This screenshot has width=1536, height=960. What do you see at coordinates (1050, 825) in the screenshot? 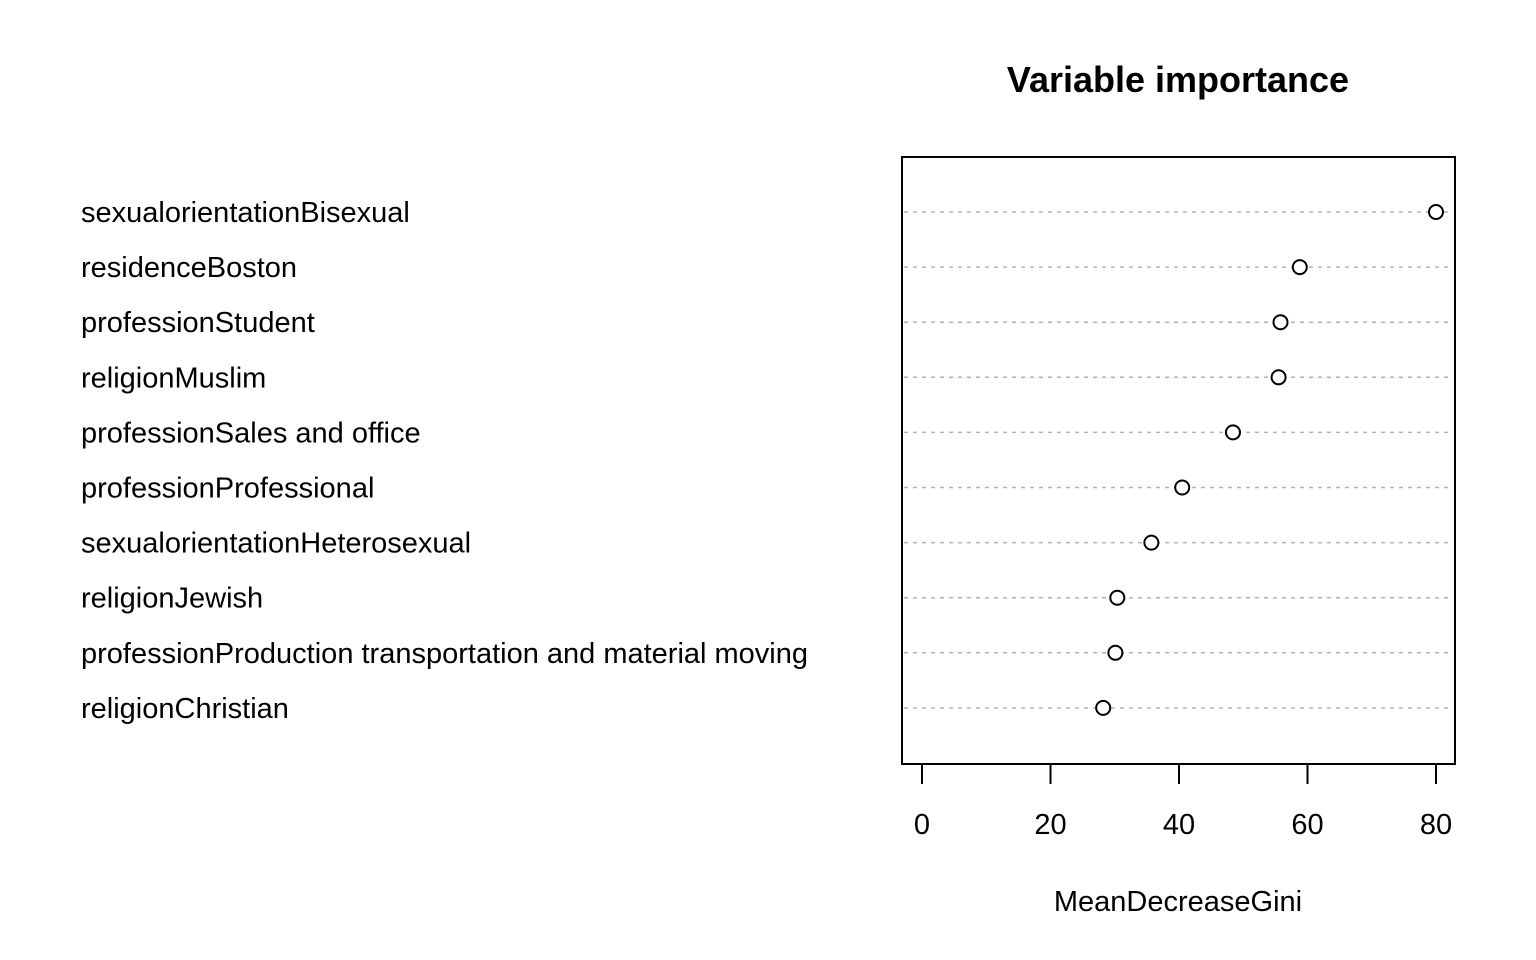
I see `x-tick-label: 20` at bounding box center [1050, 825].